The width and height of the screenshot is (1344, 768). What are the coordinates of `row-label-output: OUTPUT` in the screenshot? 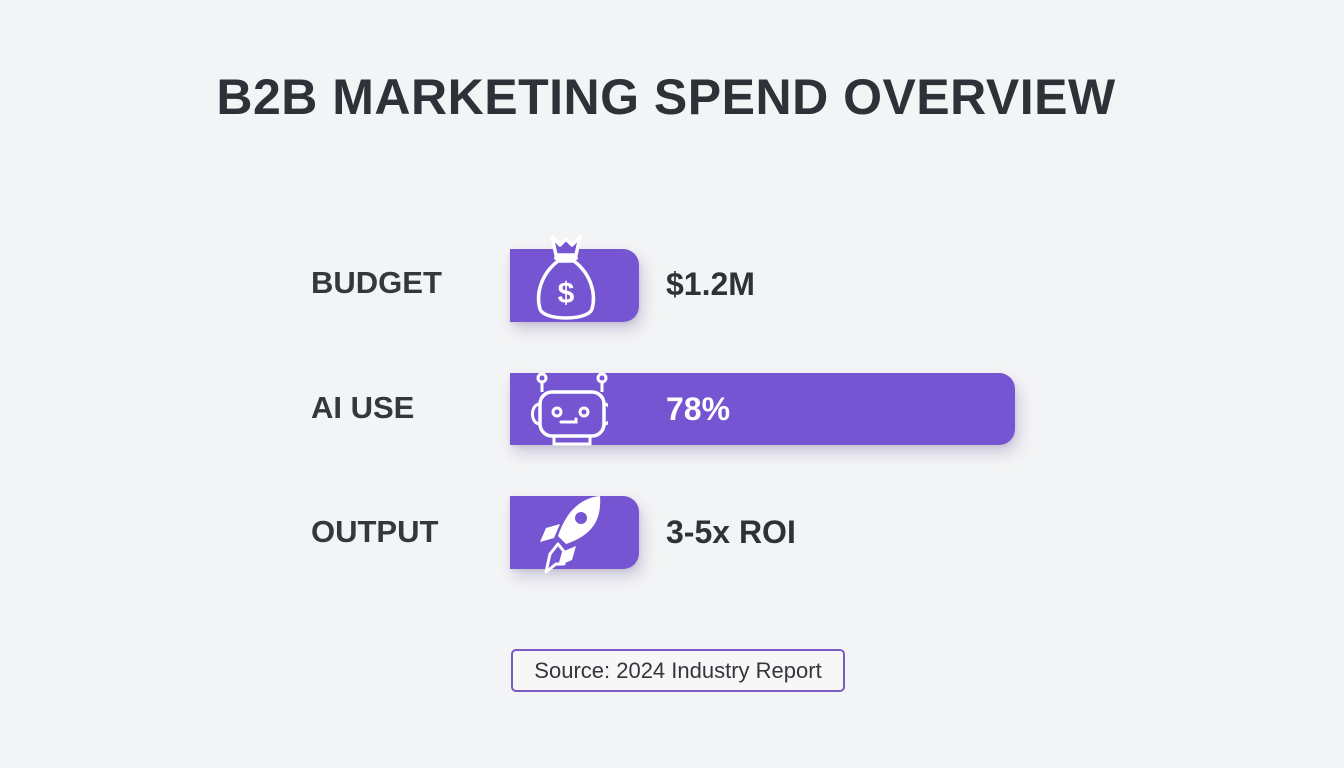 It's located at (375, 531).